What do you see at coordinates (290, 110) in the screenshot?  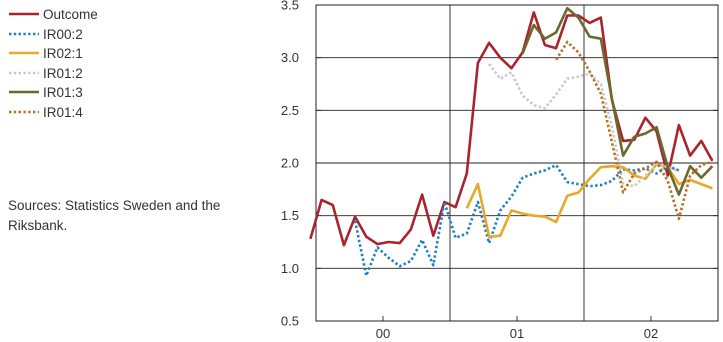 I see `y-tick-label: 2.5` at bounding box center [290, 110].